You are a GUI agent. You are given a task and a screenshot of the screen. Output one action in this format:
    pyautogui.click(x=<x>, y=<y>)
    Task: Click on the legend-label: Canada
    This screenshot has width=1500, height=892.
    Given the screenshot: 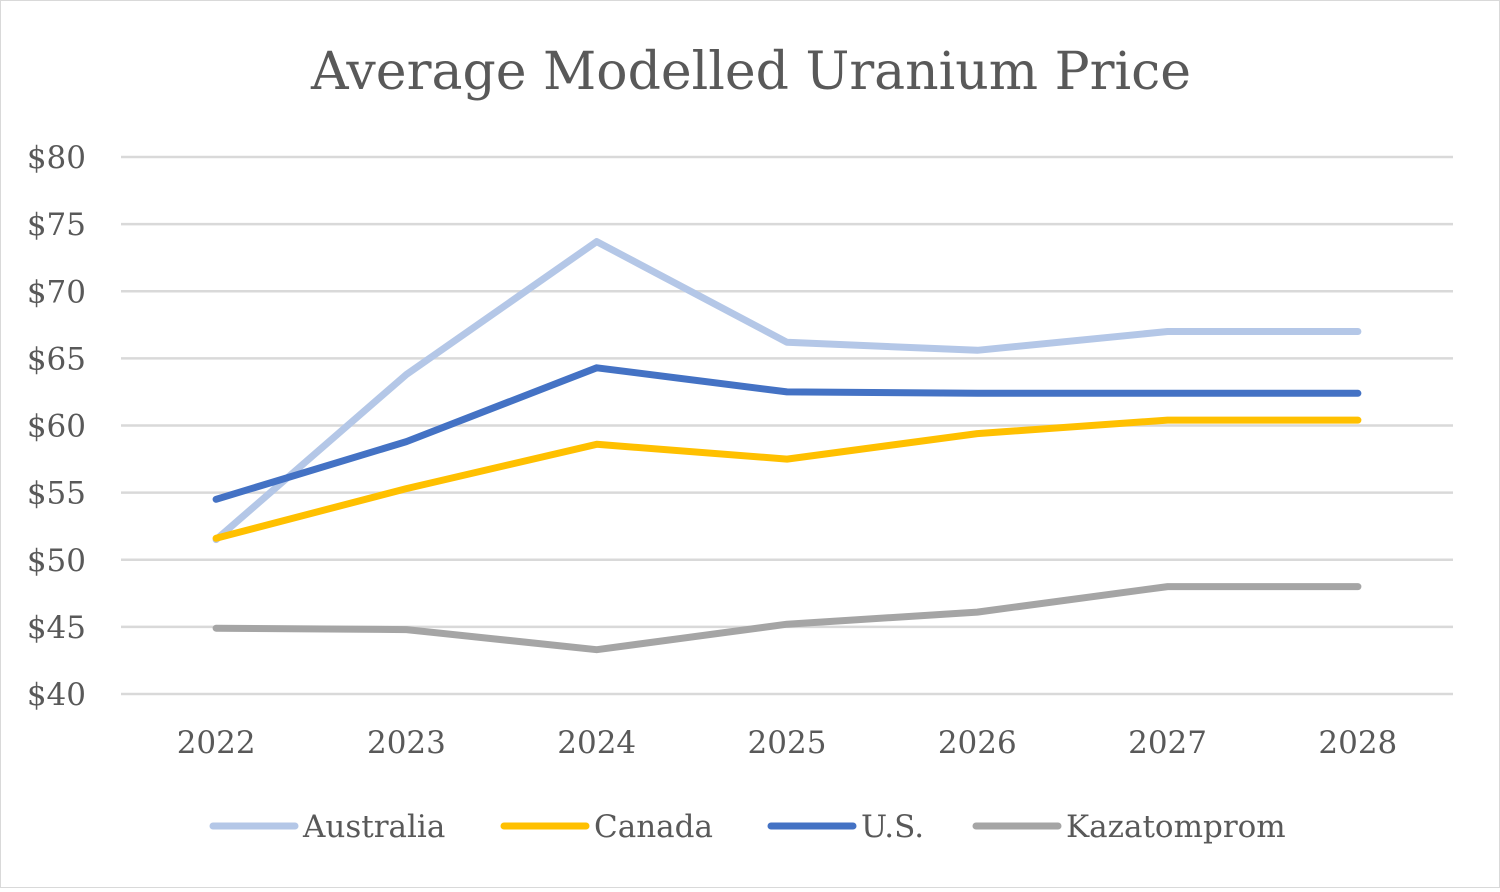 What is the action you would take?
    pyautogui.click(x=653, y=827)
    